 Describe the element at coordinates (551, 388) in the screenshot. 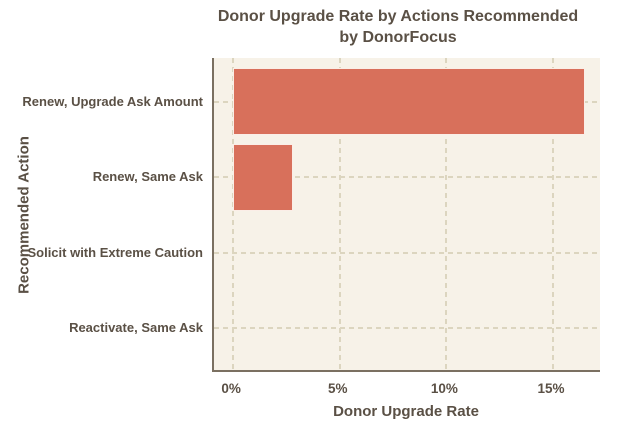

I see `x-tick-label: 15%` at that location.